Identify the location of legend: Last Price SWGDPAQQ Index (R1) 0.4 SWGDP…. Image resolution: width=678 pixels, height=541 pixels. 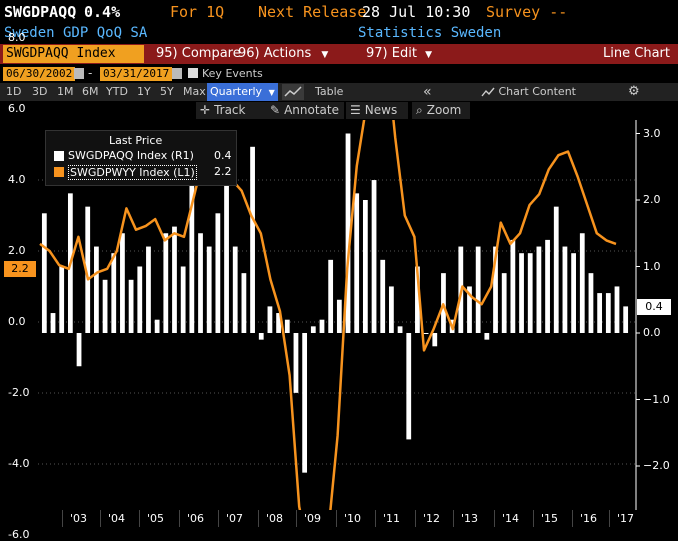
(141, 158).